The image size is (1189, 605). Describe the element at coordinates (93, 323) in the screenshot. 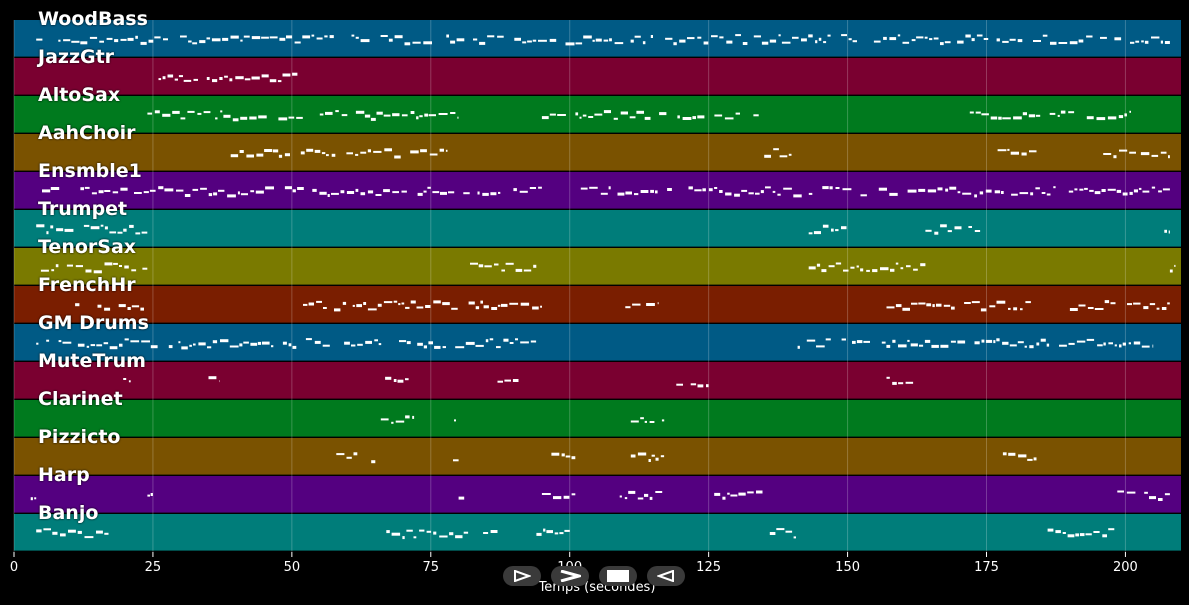

I see `track-label: GM Drums` at that location.